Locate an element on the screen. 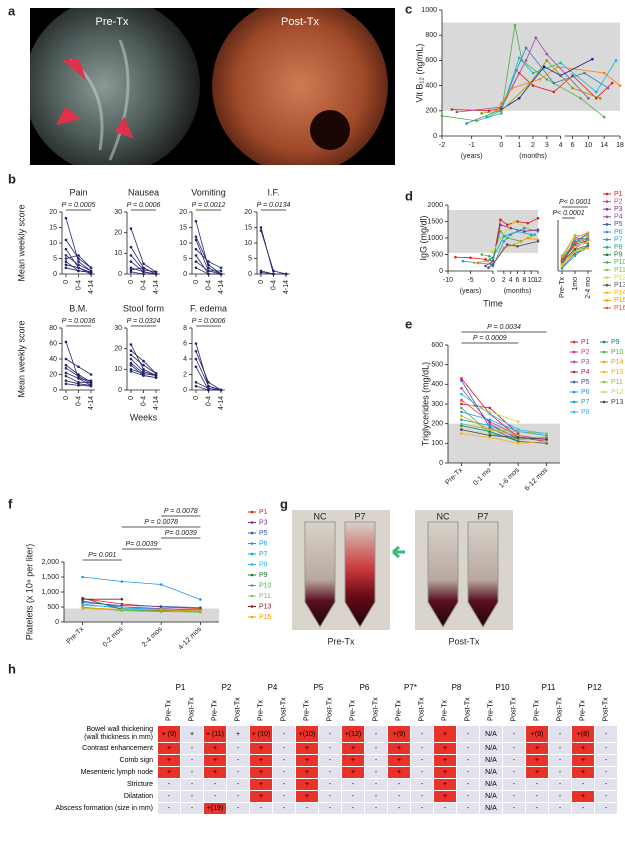 The width and height of the screenshot is (625, 842). table-cell: + (9) is located at coordinates (169, 734).